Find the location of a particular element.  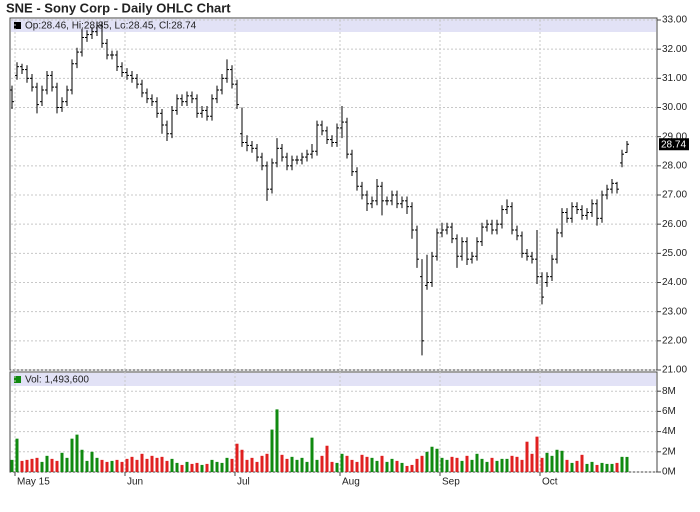

volume-legend-band is located at coordinates (333, 379).